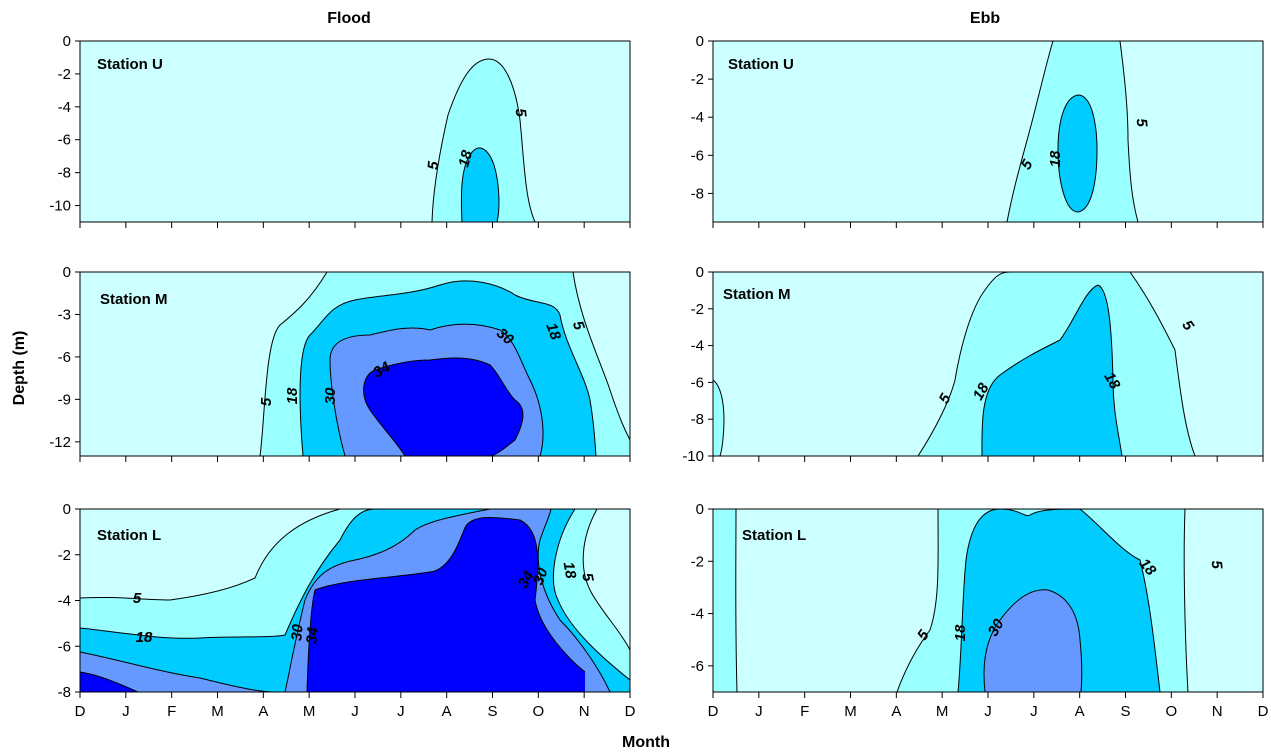 The width and height of the screenshot is (1271, 754). I want to click on panel-flood-station-u: Station U, so click(355, 131).